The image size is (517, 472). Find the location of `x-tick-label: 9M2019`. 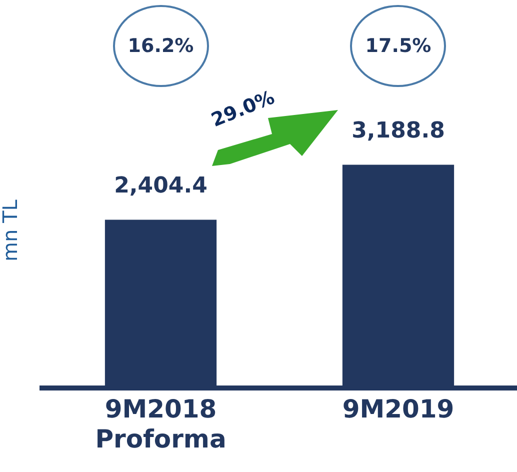

x-tick-label: 9M2019 is located at coordinates (398, 409).